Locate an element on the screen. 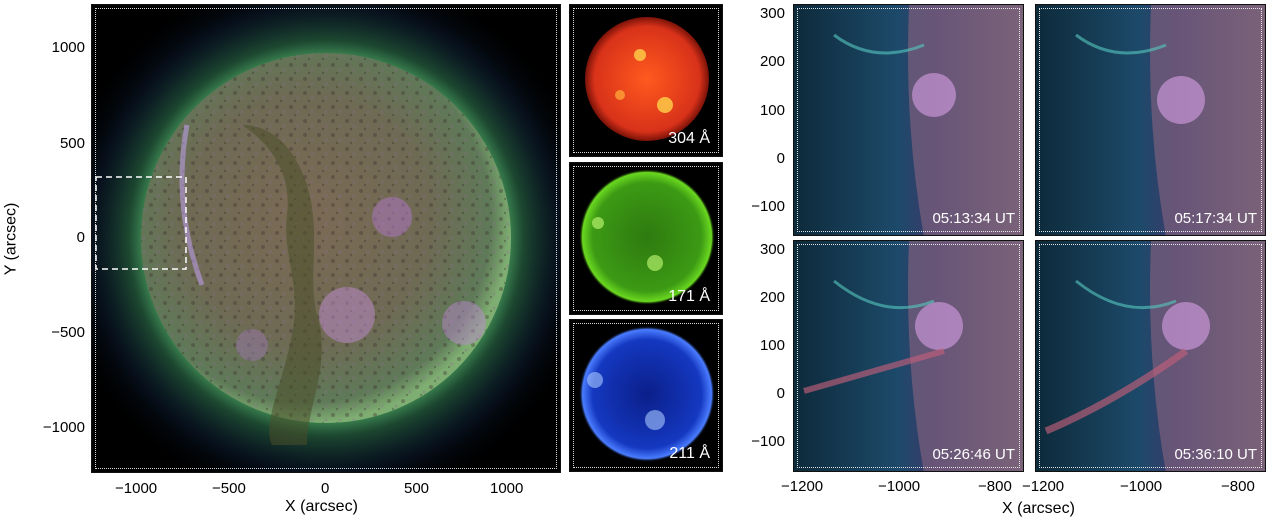 This screenshot has height=522, width=1274. zoom-panel: 05:26:46 UT is located at coordinates (908, 356).